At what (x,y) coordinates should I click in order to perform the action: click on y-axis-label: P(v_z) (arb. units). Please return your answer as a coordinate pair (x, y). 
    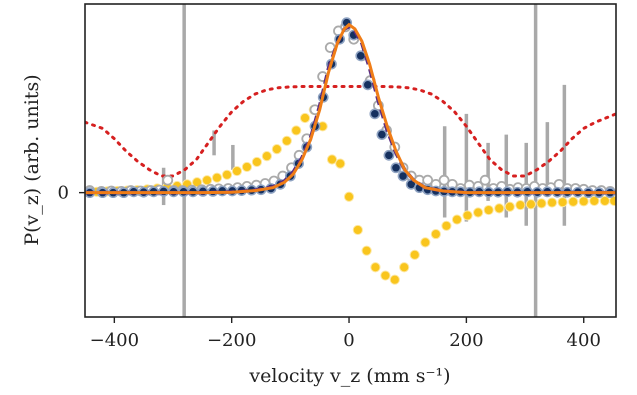
    Looking at the image, I should click on (32, 159).